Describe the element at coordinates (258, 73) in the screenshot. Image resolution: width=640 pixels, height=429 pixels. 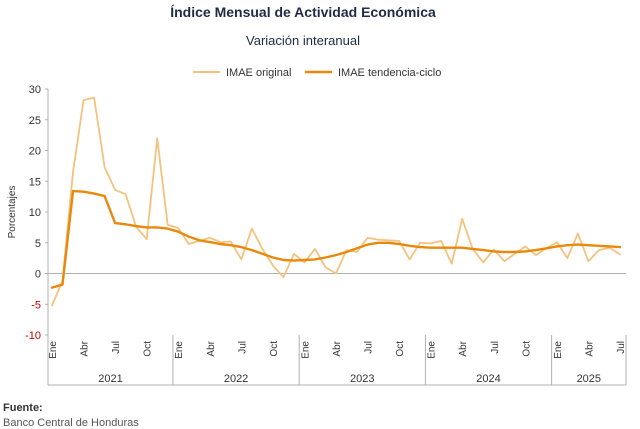
I see `legend-label: IMAE original` at that location.